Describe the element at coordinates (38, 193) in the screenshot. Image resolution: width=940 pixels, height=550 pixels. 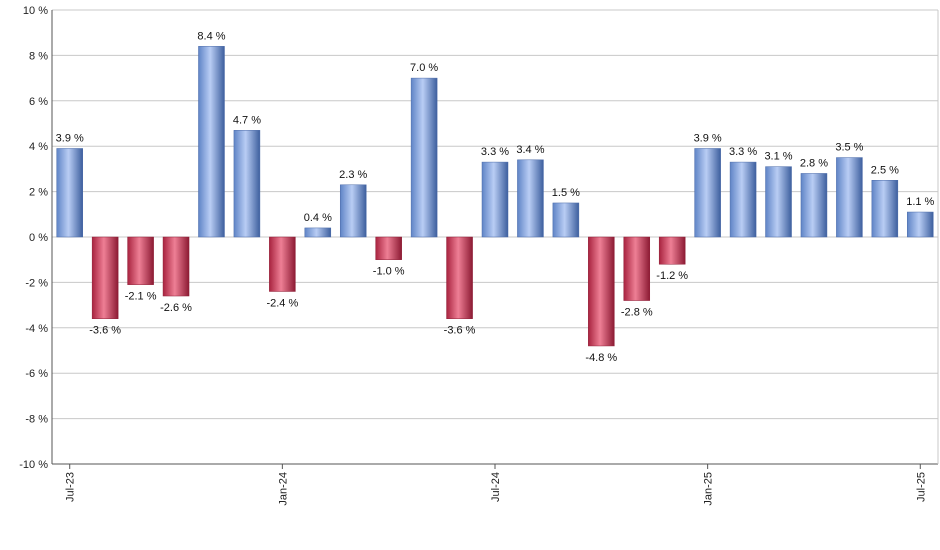
I see `y-tick-label: 2 %` at that location.